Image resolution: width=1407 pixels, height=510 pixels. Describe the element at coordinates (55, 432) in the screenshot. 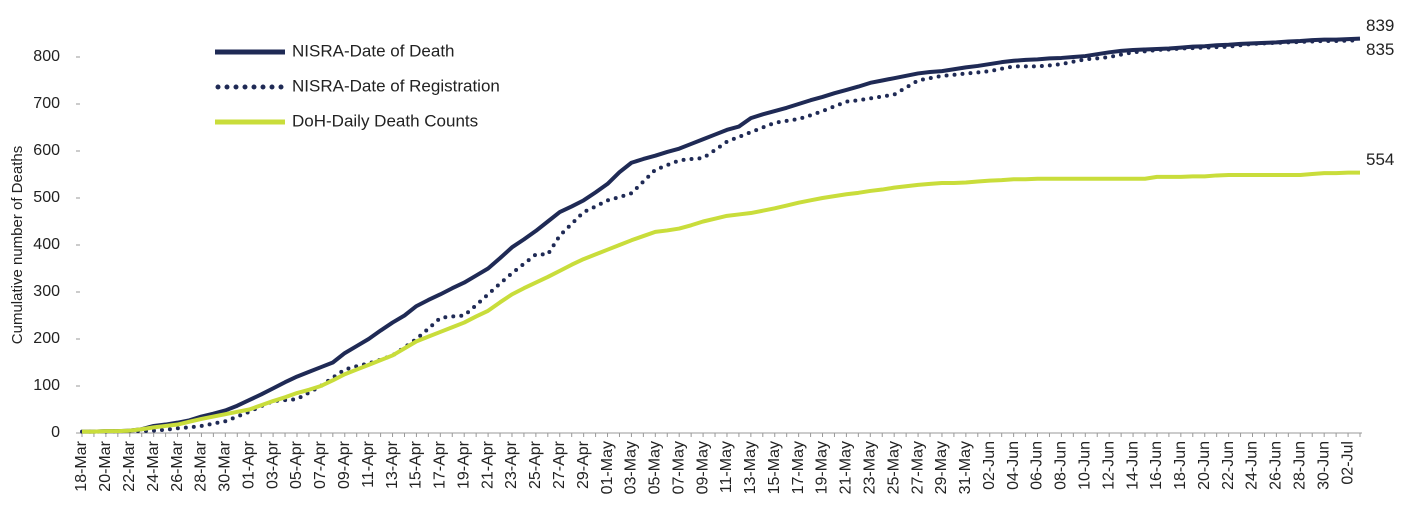

I see `y-tick-label: 0` at that location.